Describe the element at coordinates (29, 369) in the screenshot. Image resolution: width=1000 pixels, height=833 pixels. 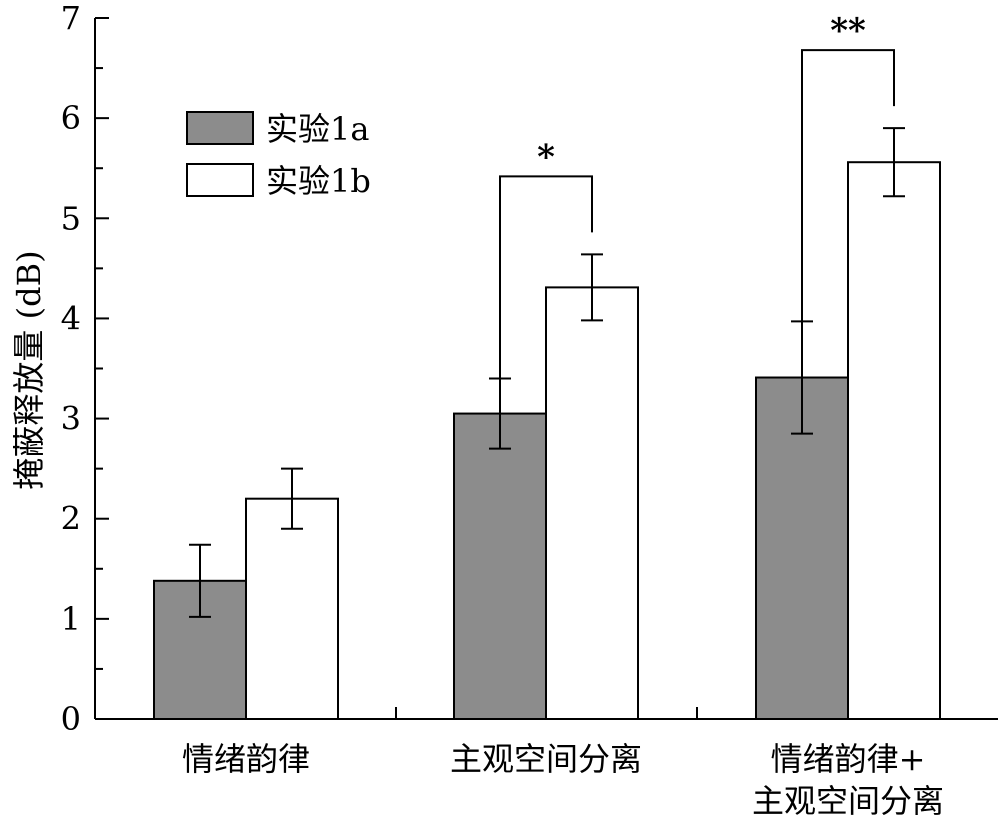
I see `y-axis-label: 掩蔽释放量 (dB)` at that location.